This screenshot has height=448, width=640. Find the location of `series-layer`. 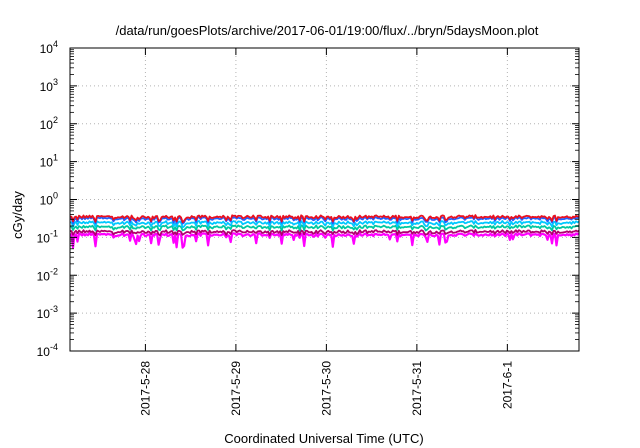

series-layer is located at coordinates (324, 231).